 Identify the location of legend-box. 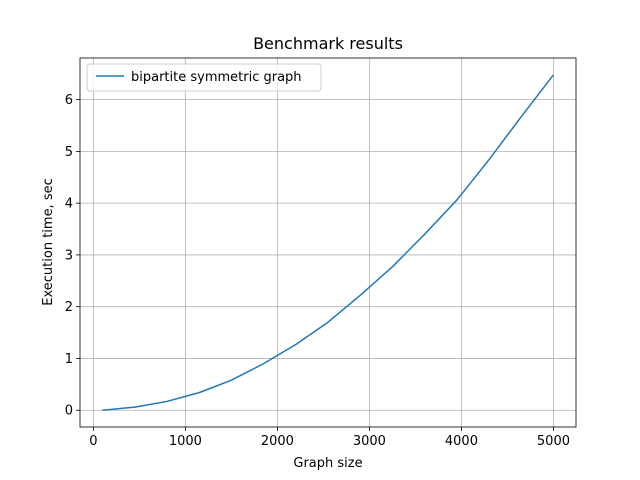
(204, 77).